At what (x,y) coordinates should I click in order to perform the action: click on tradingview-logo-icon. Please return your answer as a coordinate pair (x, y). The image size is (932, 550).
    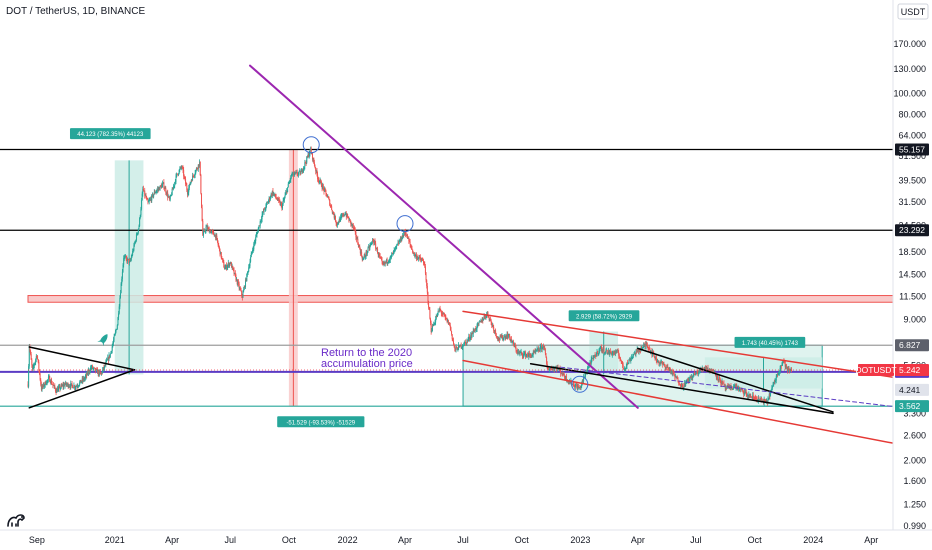
    Looking at the image, I should click on (16, 520).